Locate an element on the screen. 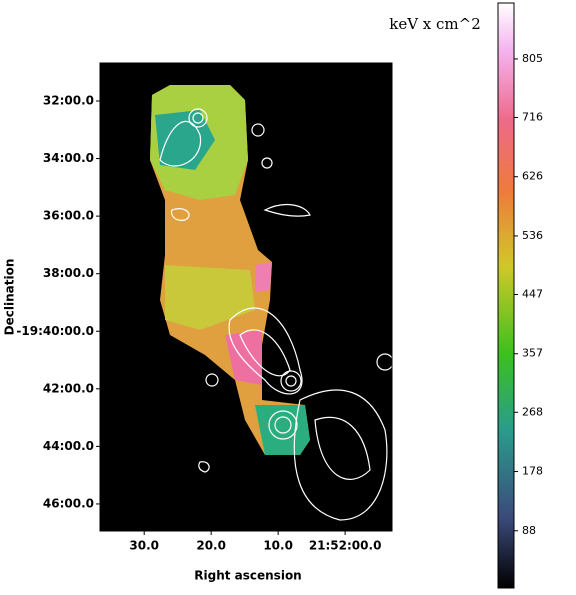 The height and width of the screenshot is (595, 576). colorbar-tick-label: 268 is located at coordinates (532, 411).